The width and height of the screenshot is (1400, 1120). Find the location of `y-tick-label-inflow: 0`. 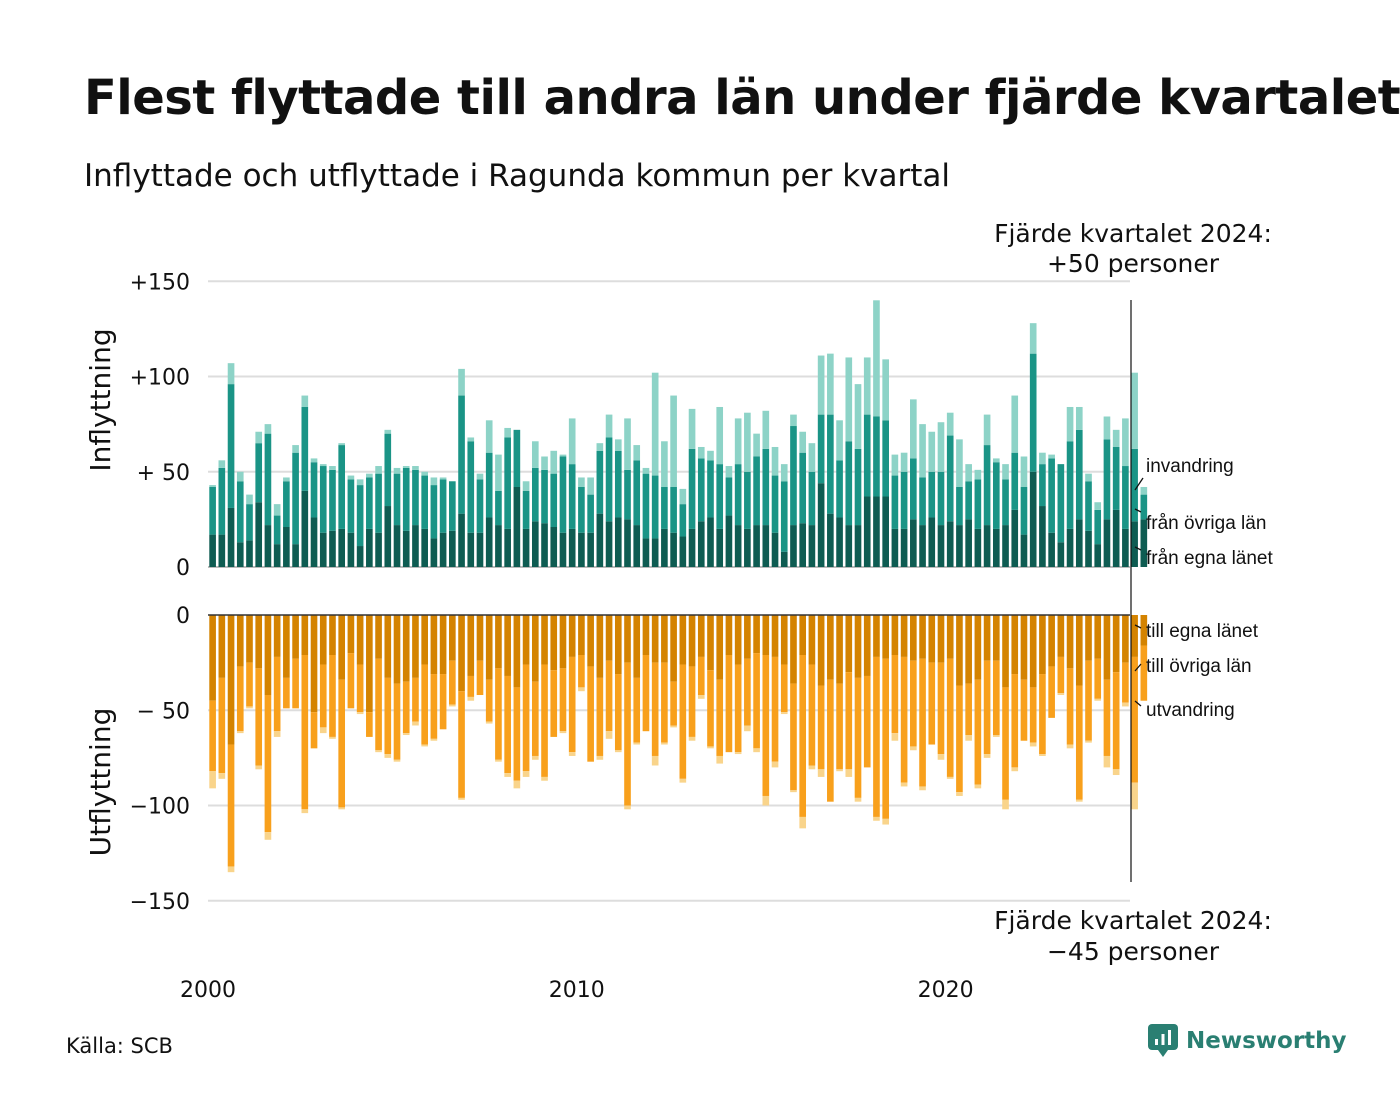

y-tick-label-inflow: 0 is located at coordinates (183, 568).